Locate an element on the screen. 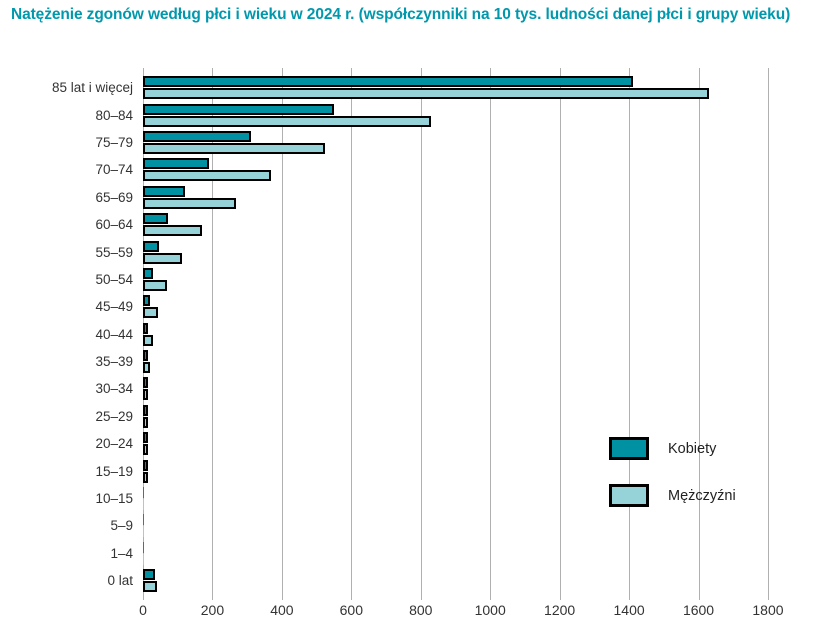 The height and width of the screenshot is (634, 838). age-row: 80–84 is located at coordinates (420, 114).